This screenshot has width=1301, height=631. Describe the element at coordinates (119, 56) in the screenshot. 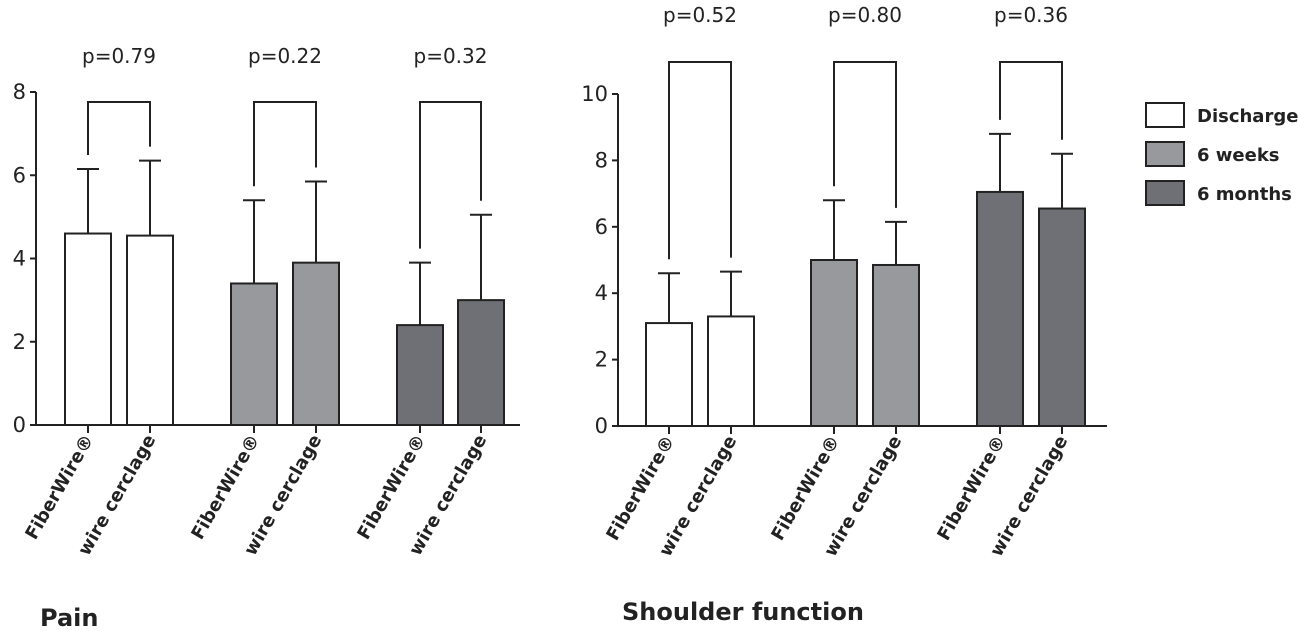

I see `p-value-label: p=0.79` at that location.